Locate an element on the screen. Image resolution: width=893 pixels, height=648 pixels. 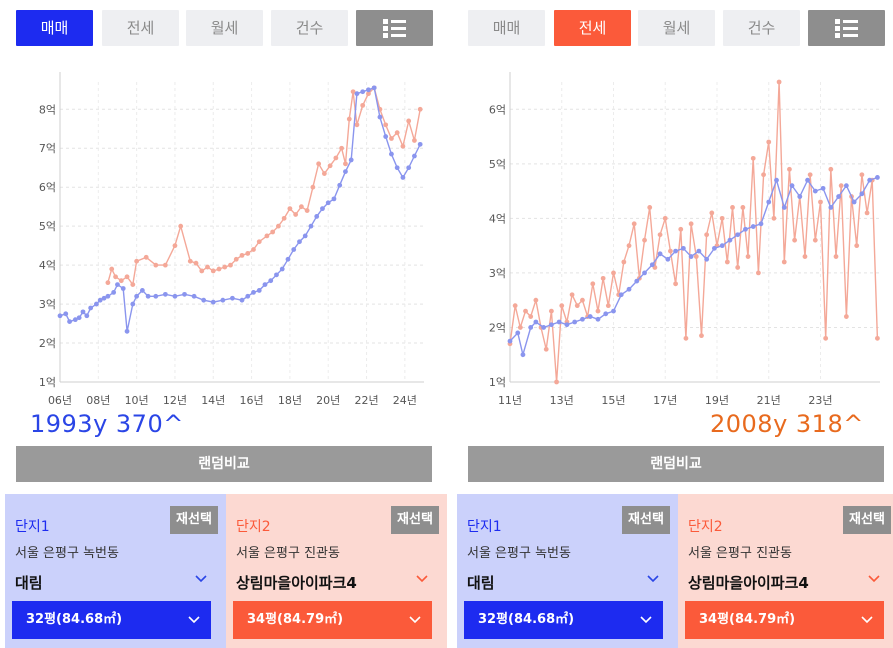
tab-sale: 매매 is located at coordinates (506, 28).